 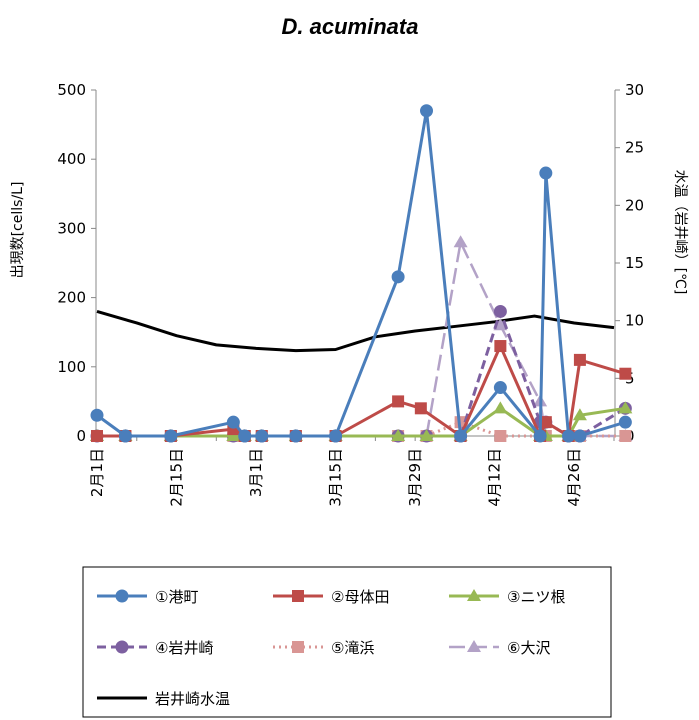 I want to click on legend-label: ③ニツ根, so click(x=536, y=597).